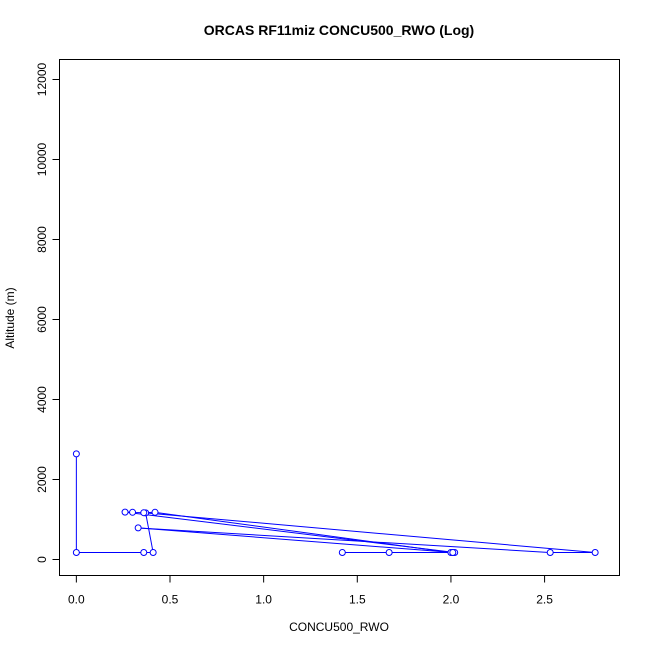  I want to click on y-axis-tick-label: 12000, so click(42, 79).